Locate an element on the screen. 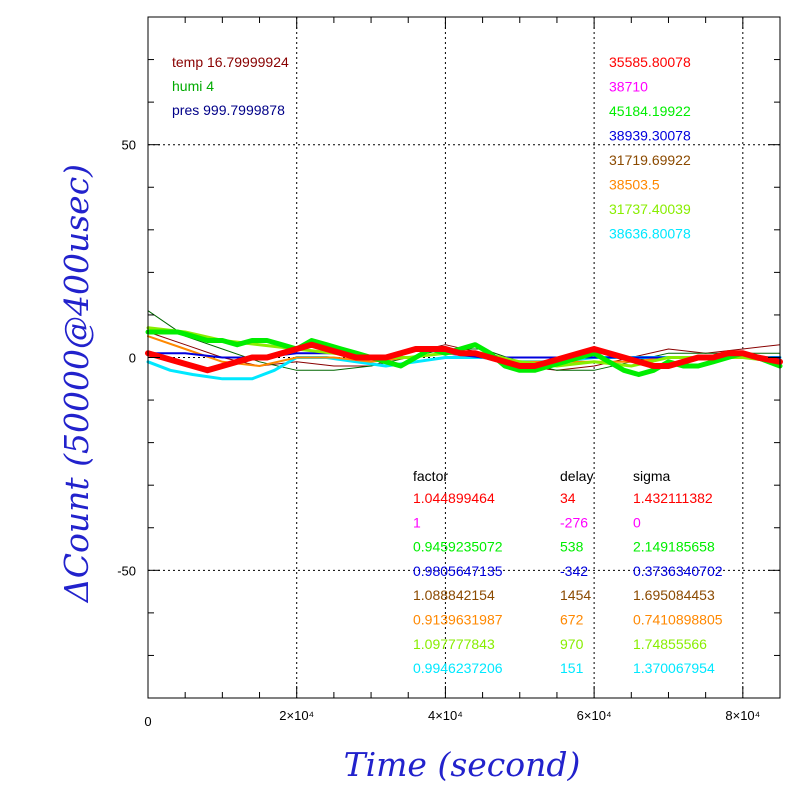 This screenshot has width=797, height=797. x-tick-label: 6×10⁴ is located at coordinates (594, 715).